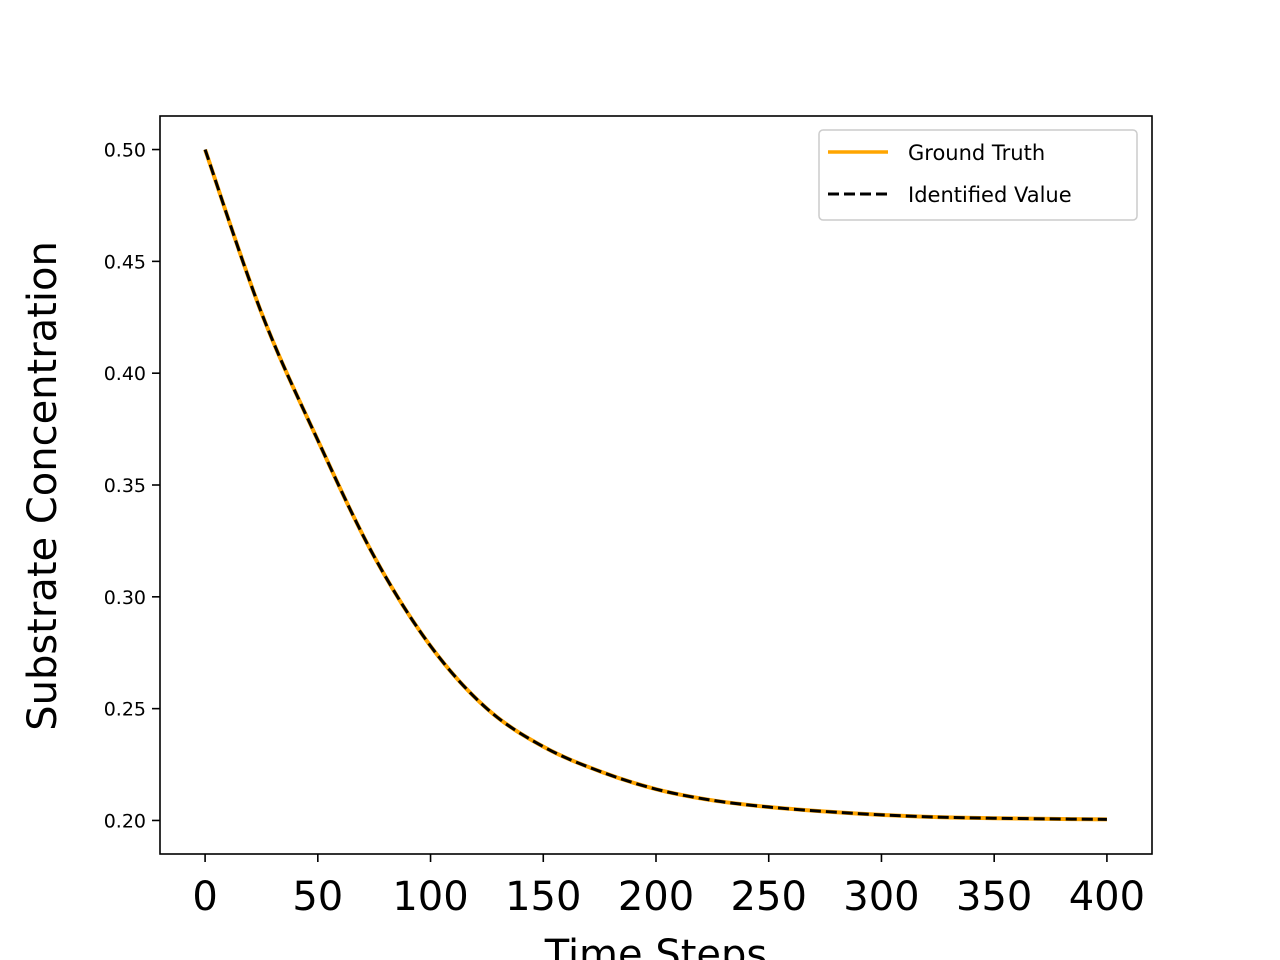 The height and width of the screenshot is (960, 1280). I want to click on x-axis: 0 50 100 150 200 250 300 350 400, so click(668, 887).